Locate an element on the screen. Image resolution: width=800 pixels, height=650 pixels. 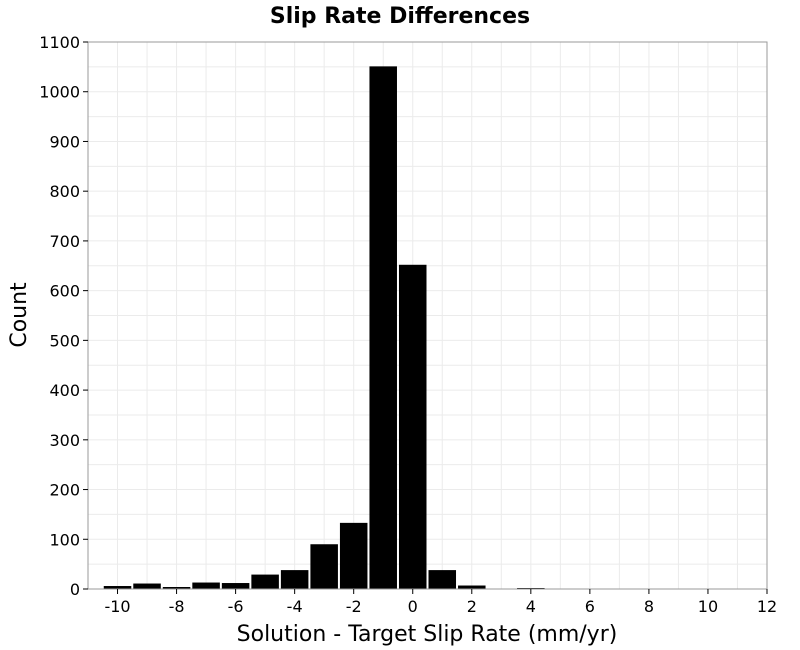
x-tick-label: -4 is located at coordinates (295, 606).